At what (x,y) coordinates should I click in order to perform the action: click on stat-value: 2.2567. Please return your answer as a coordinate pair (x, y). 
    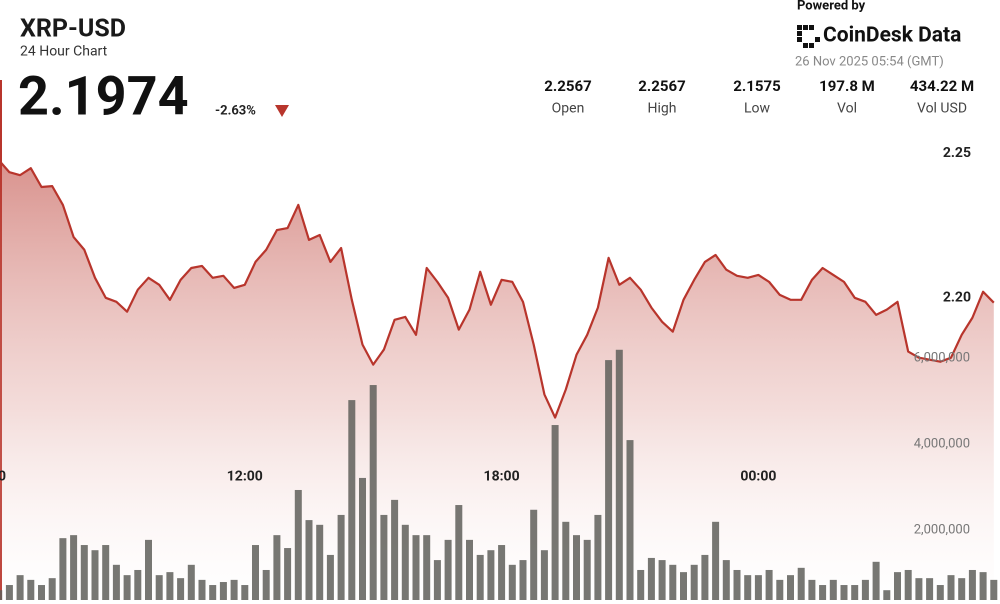
    Looking at the image, I should click on (661, 86).